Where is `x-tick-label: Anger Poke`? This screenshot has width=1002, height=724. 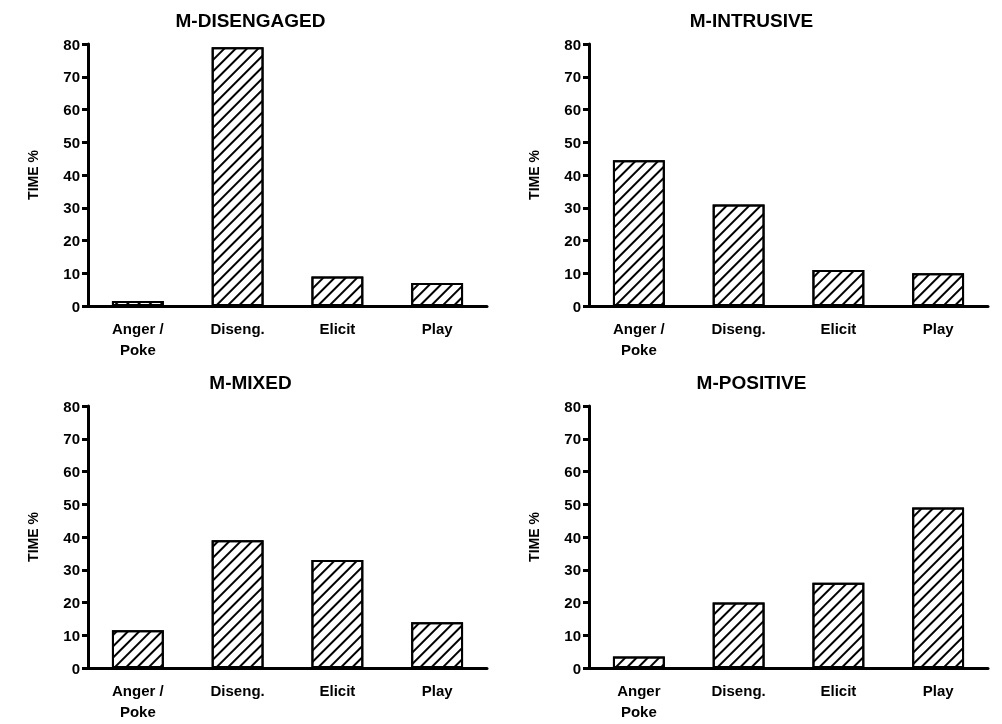
x-tick-label: Anger Poke is located at coordinates (639, 701).